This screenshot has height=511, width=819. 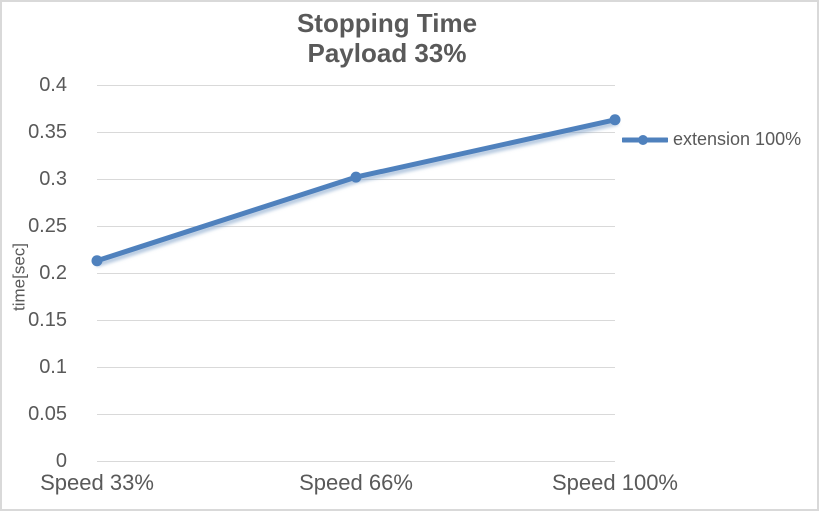 What do you see at coordinates (97, 482) in the screenshot?
I see `x-axis-category-label: Speed 33%` at bounding box center [97, 482].